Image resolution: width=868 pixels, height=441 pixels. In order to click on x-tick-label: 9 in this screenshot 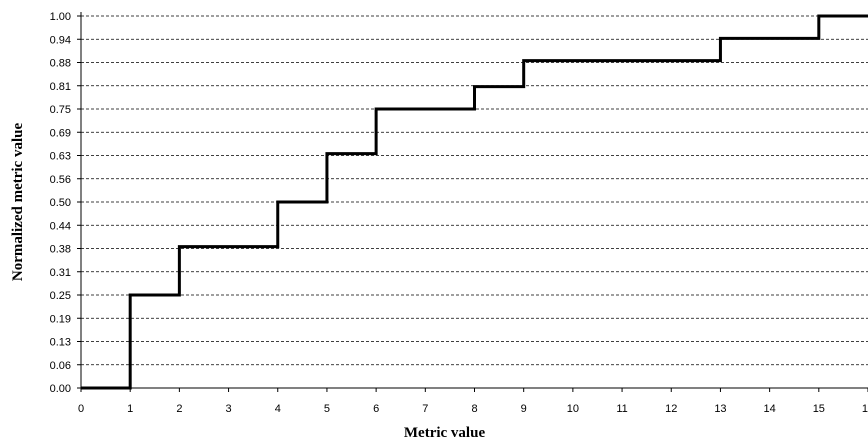, I will do `click(524, 409)`.